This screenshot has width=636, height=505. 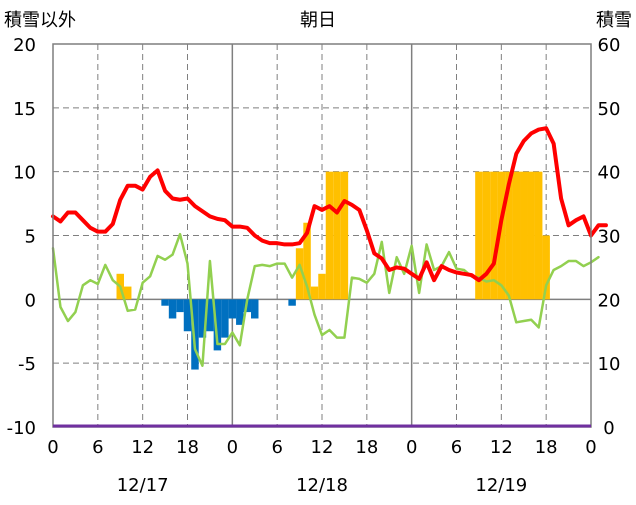 I want to click on header-left: 積雪以外, so click(x=40, y=20).